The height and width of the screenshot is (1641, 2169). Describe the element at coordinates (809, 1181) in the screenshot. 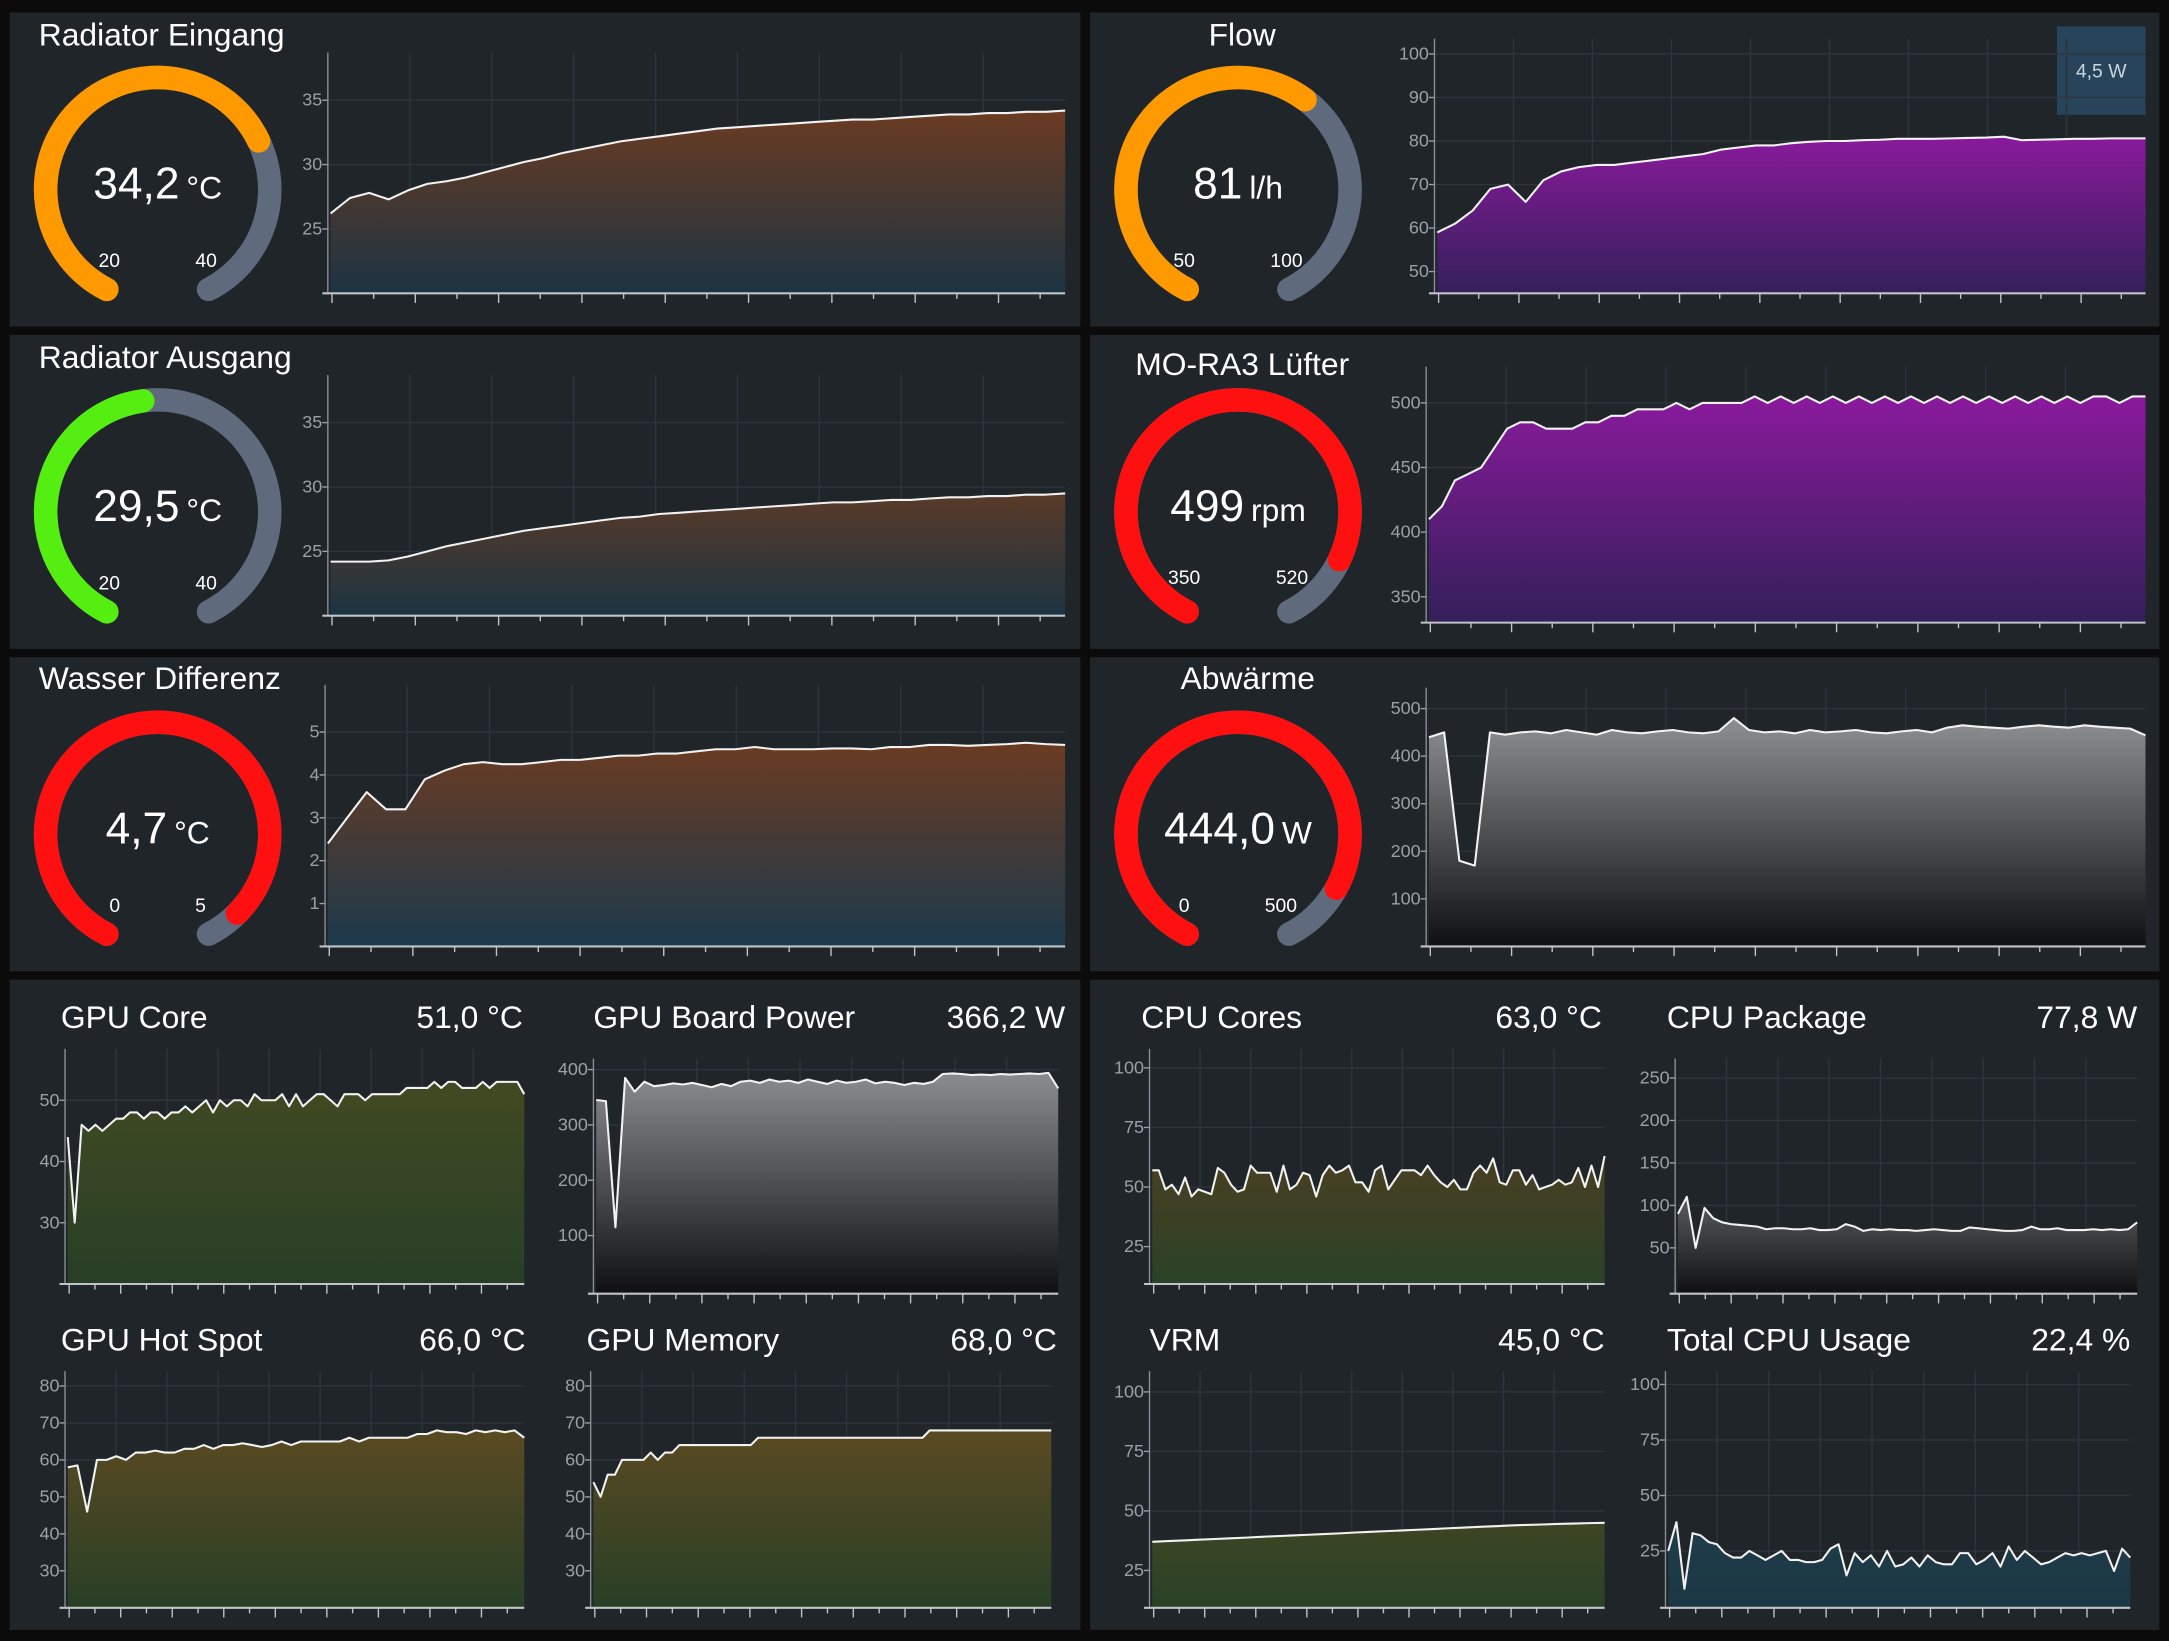

I see `chart-gpu-board-power: 100 200 300 400` at that location.